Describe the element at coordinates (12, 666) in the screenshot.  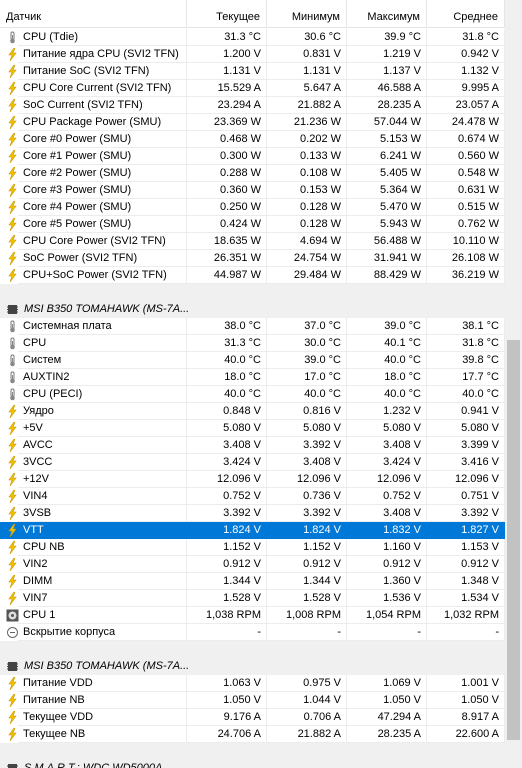
I see `chip-icon` at that location.